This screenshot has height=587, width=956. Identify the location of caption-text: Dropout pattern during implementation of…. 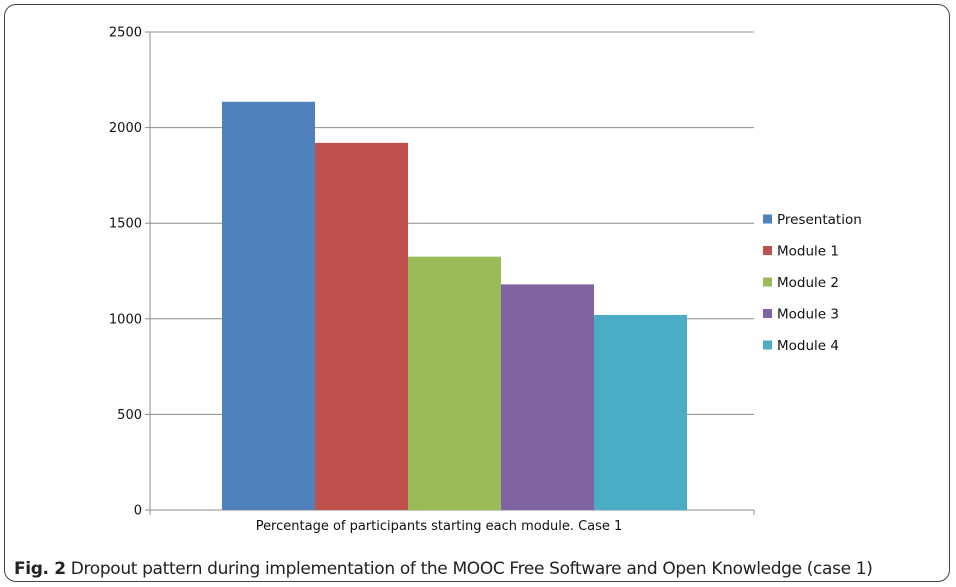
(469, 569).